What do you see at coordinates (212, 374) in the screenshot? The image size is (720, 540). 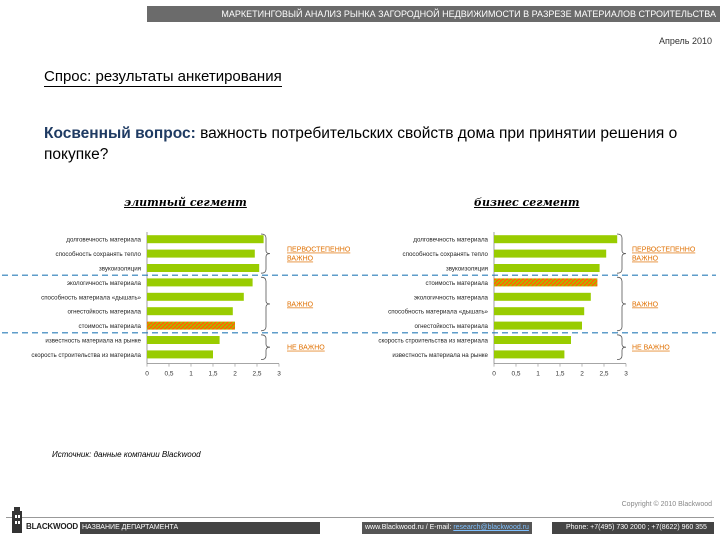 I see `x-tick-label-elite: 1,5` at bounding box center [212, 374].